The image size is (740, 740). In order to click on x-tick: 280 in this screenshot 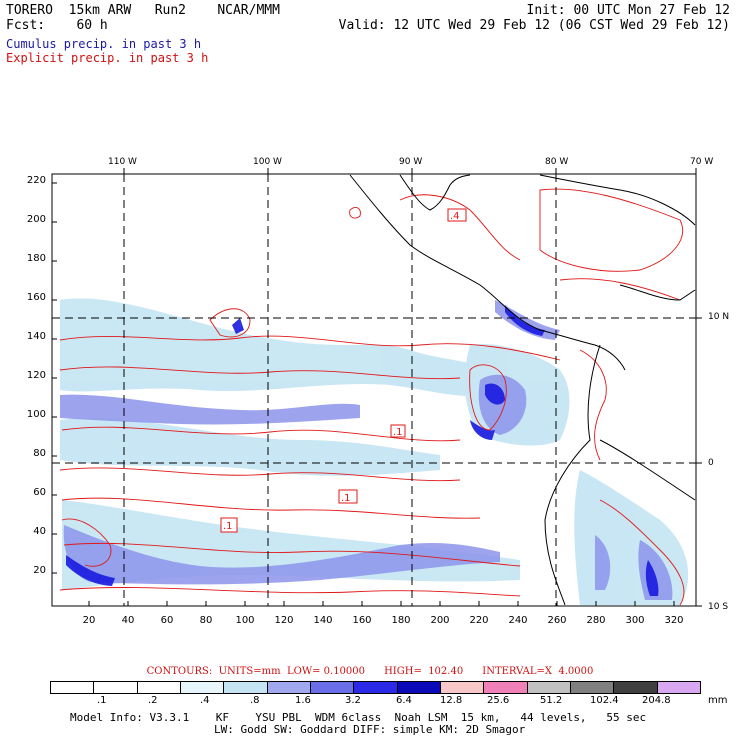, I will do `click(596, 620)`.